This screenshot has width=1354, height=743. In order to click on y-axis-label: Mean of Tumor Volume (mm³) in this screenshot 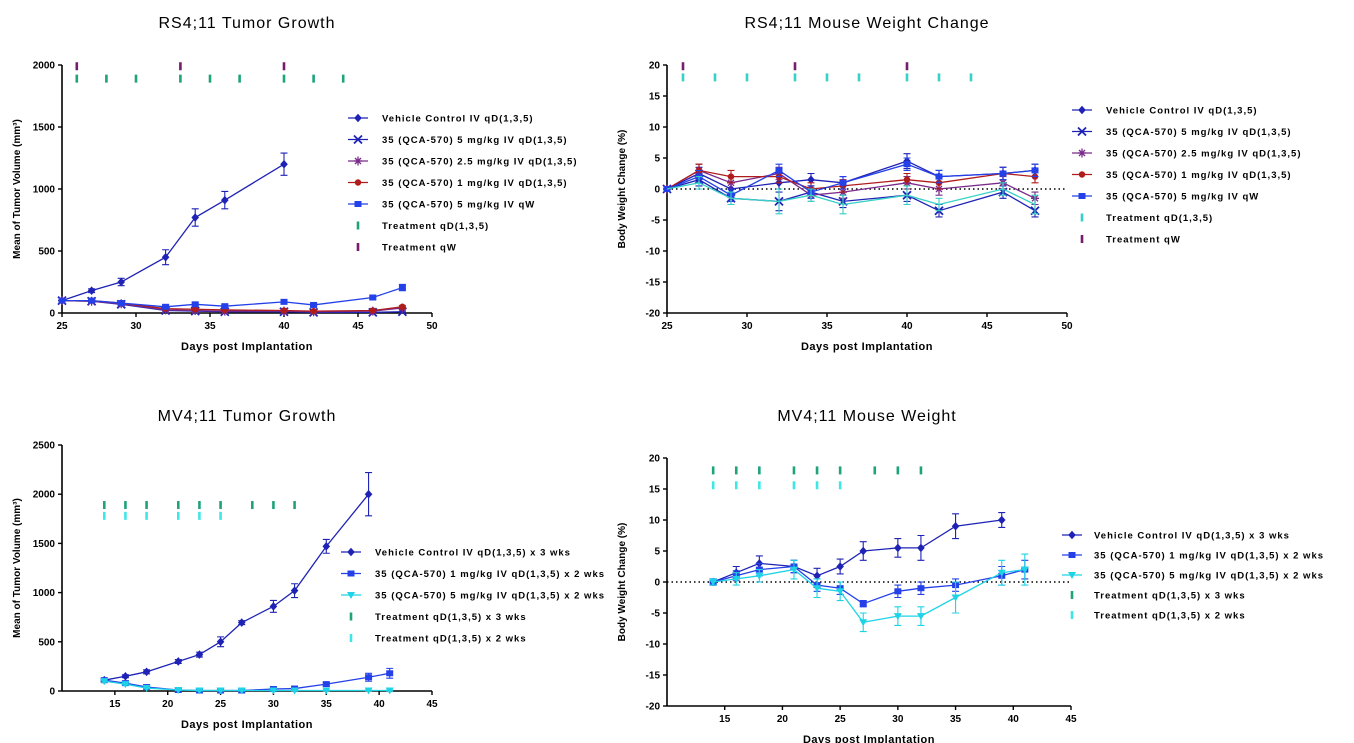, I will do `click(17, 189)`.